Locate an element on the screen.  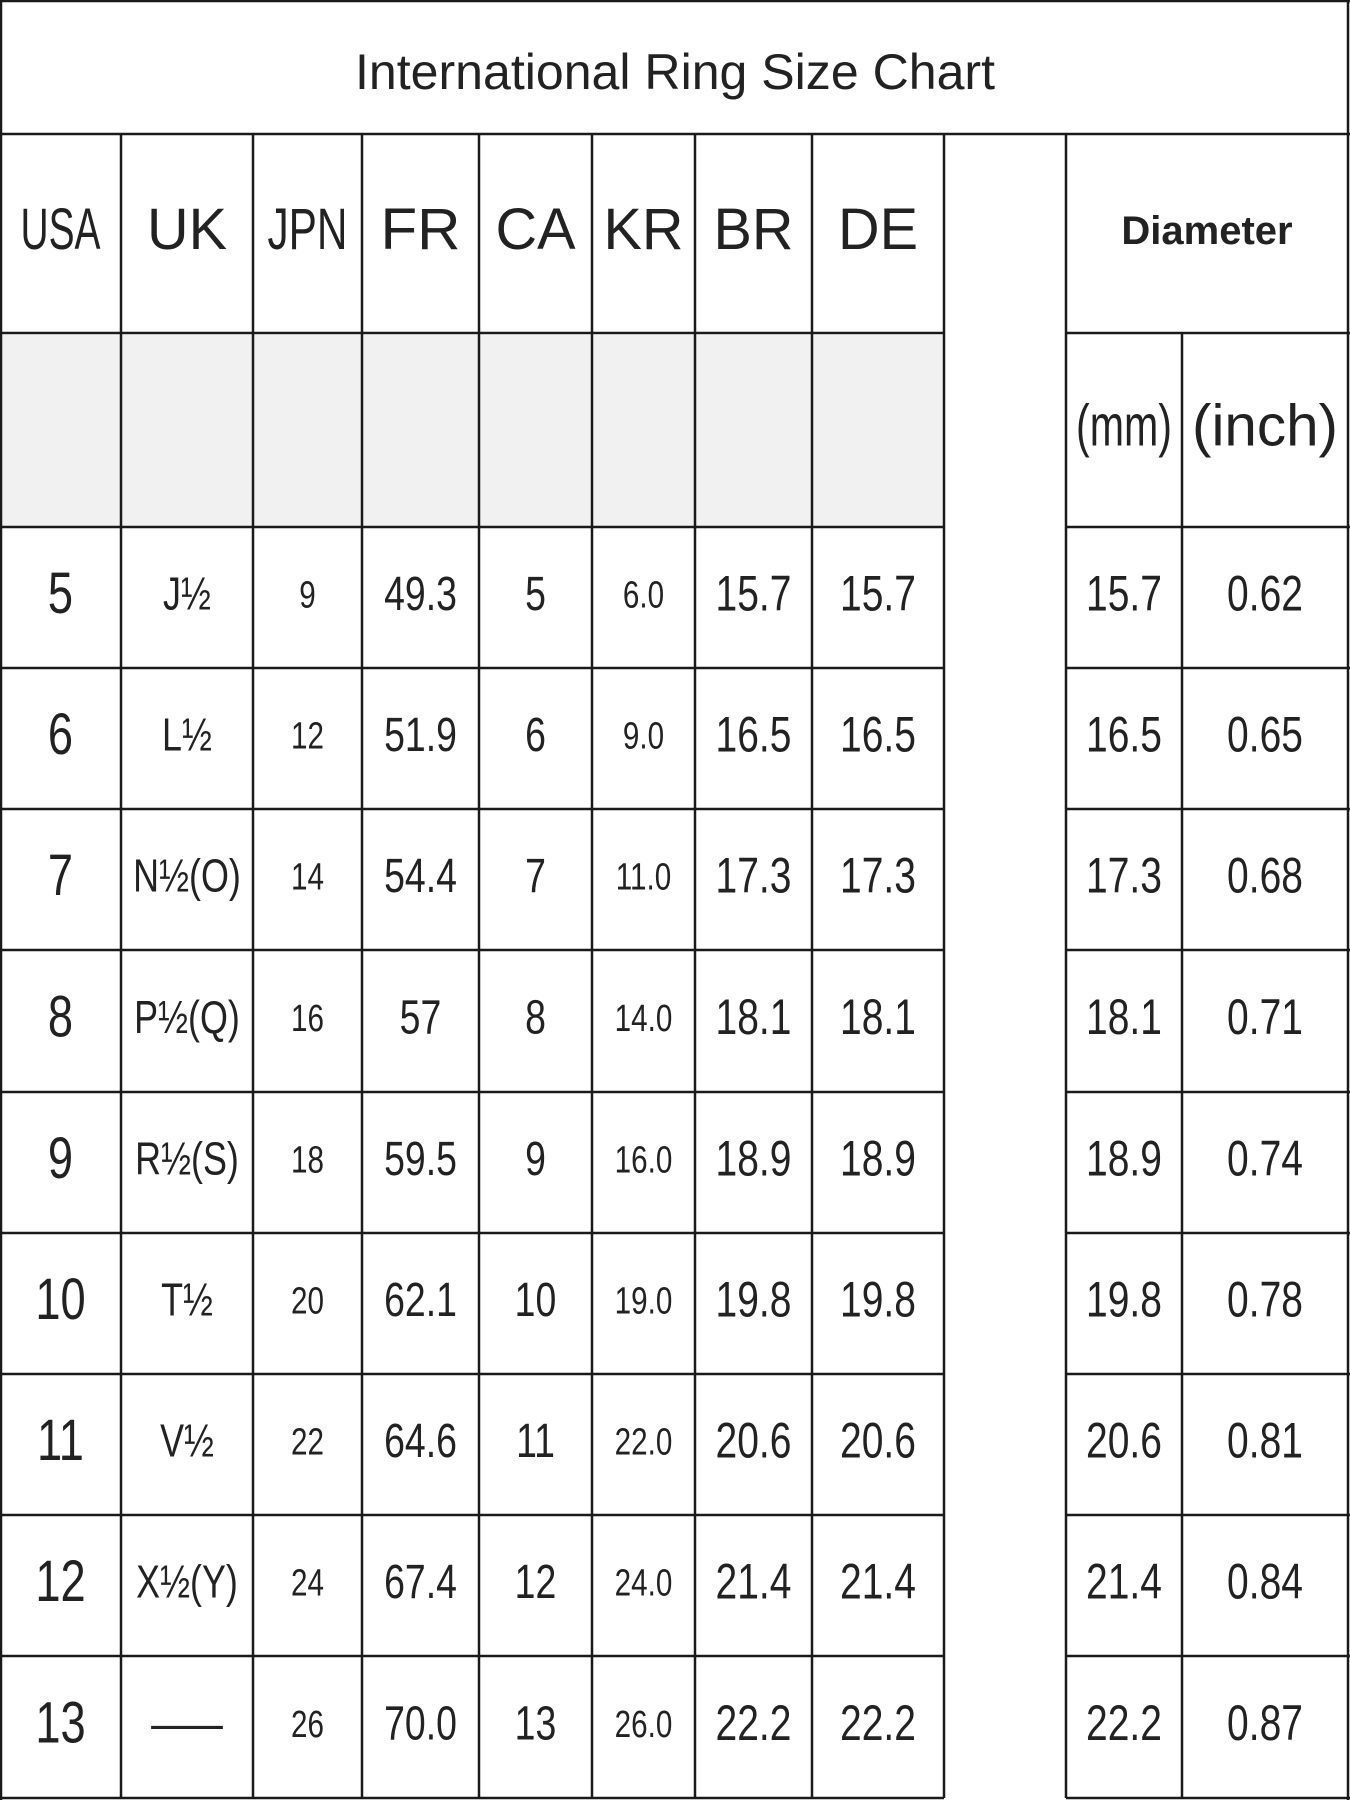
unit-header: (mm) is located at coordinates (1124, 425).